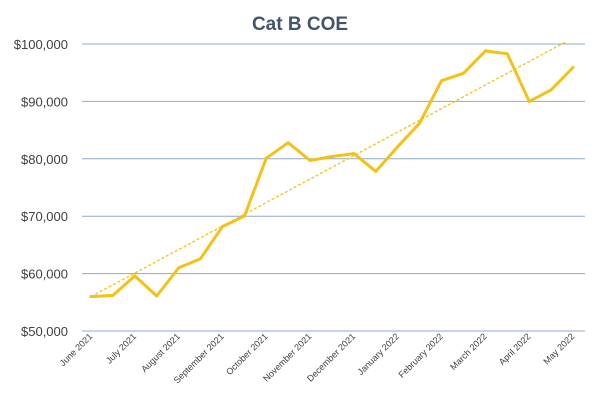 The image size is (600, 400). I want to click on y-tick-label: $80,000, so click(44, 159).